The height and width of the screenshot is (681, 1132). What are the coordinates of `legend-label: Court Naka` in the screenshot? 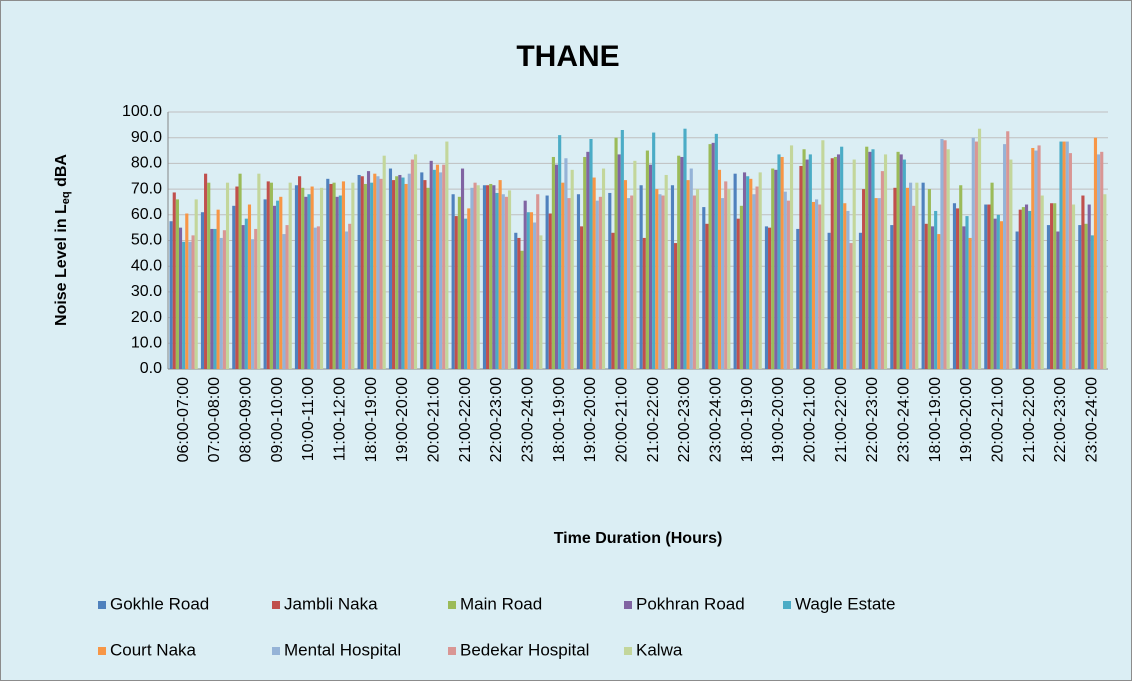 It's located at (153, 649).